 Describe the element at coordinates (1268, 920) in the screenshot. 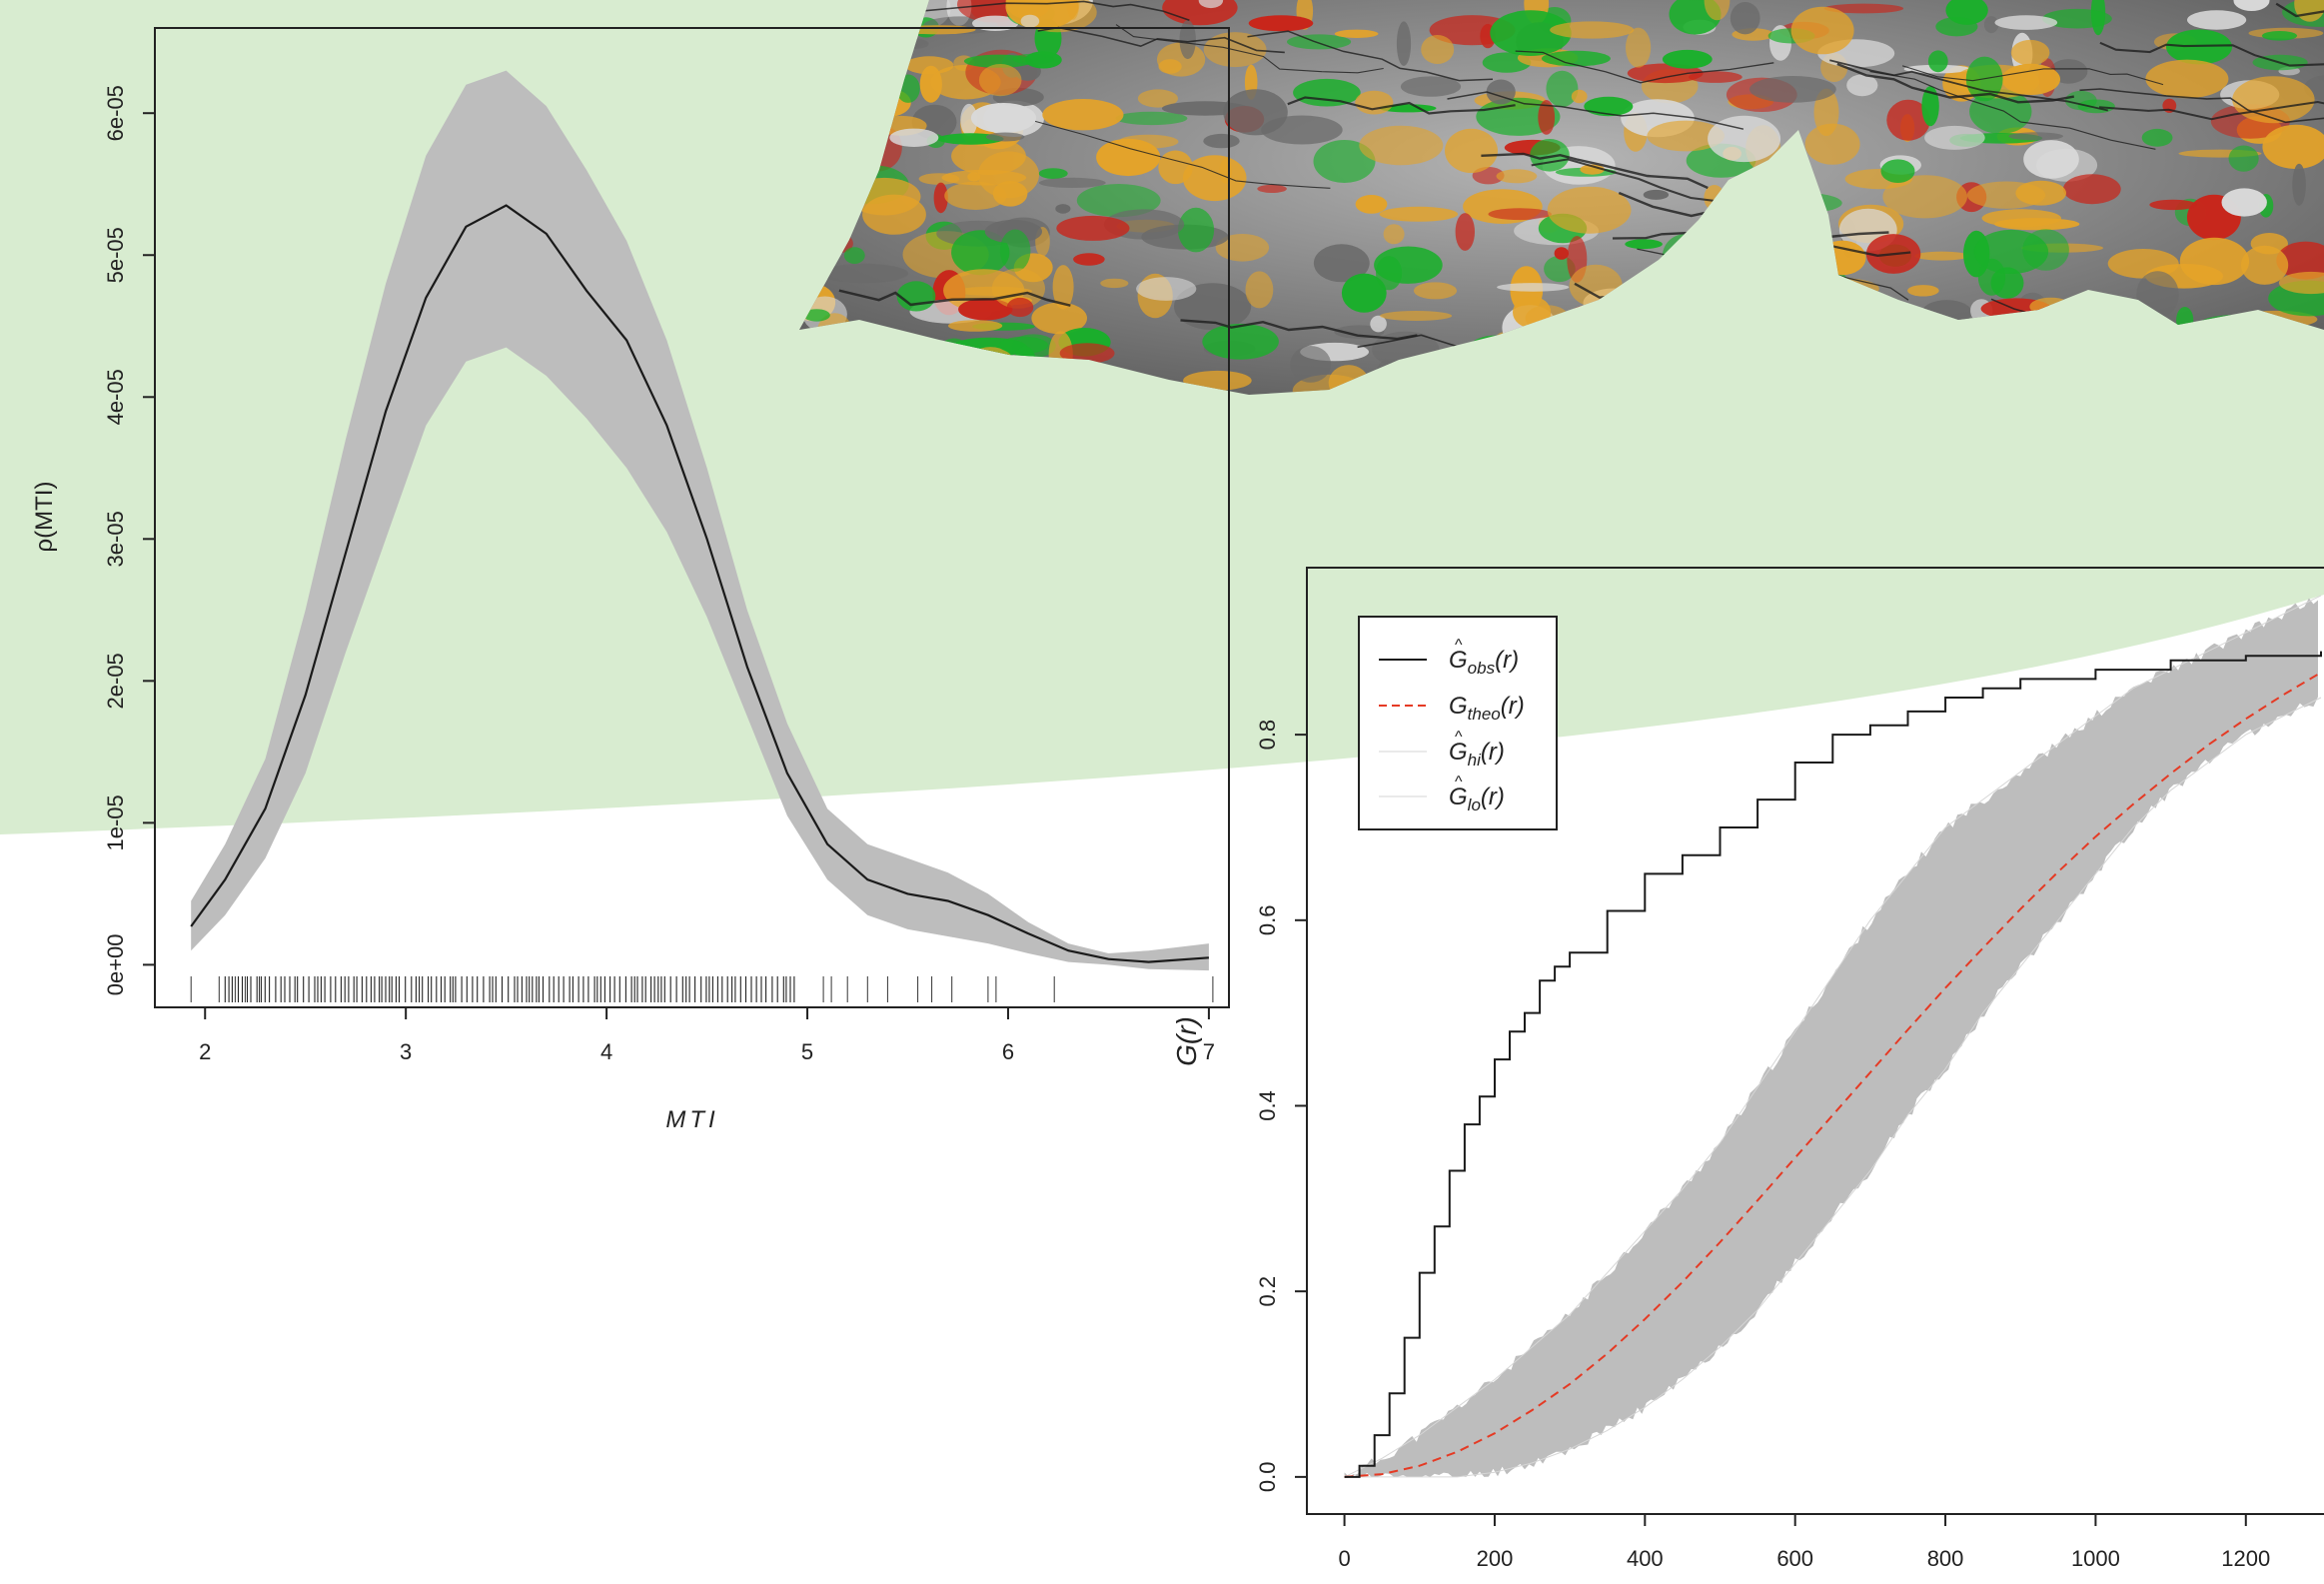

I see `y-tick-label: 0.6` at that location.